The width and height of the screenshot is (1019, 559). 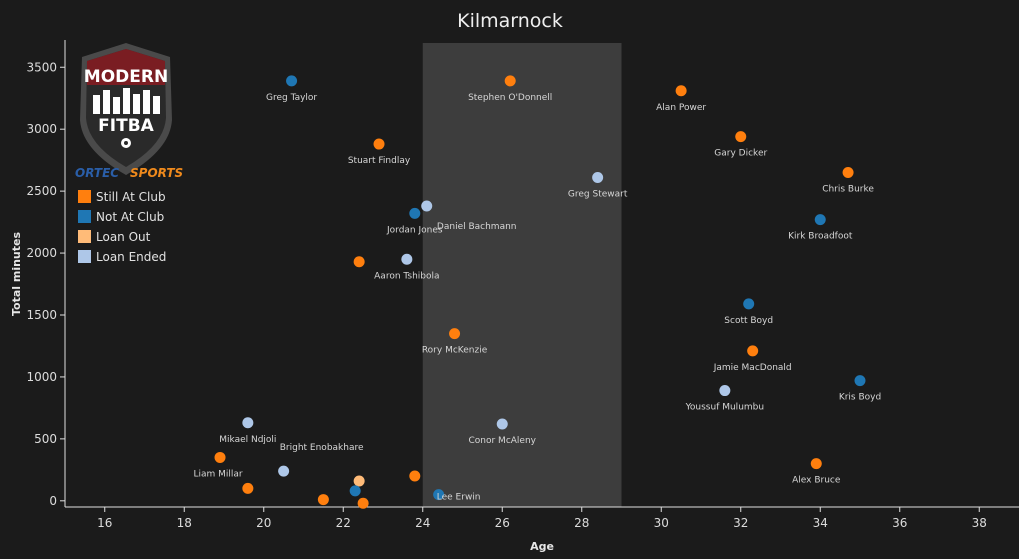 I want to click on data-point-label: Kirk Broadfoot, so click(x=820, y=237).